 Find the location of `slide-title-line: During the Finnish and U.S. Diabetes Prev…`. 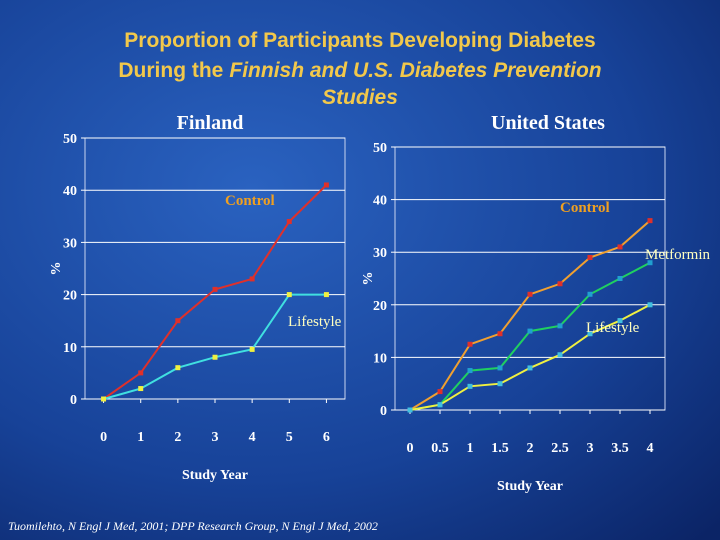

slide-title-line: During the Finnish and U.S. Diabetes Prev… is located at coordinates (359, 70).